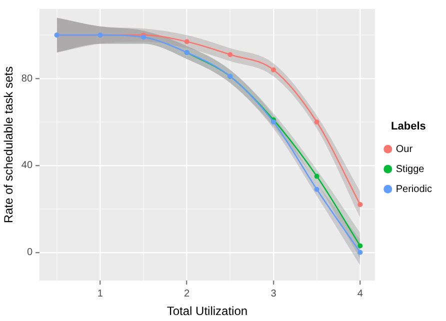 This screenshot has height=321, width=446. What do you see at coordinates (29, 252) in the screenshot?
I see `y-tick-label: 0` at bounding box center [29, 252].